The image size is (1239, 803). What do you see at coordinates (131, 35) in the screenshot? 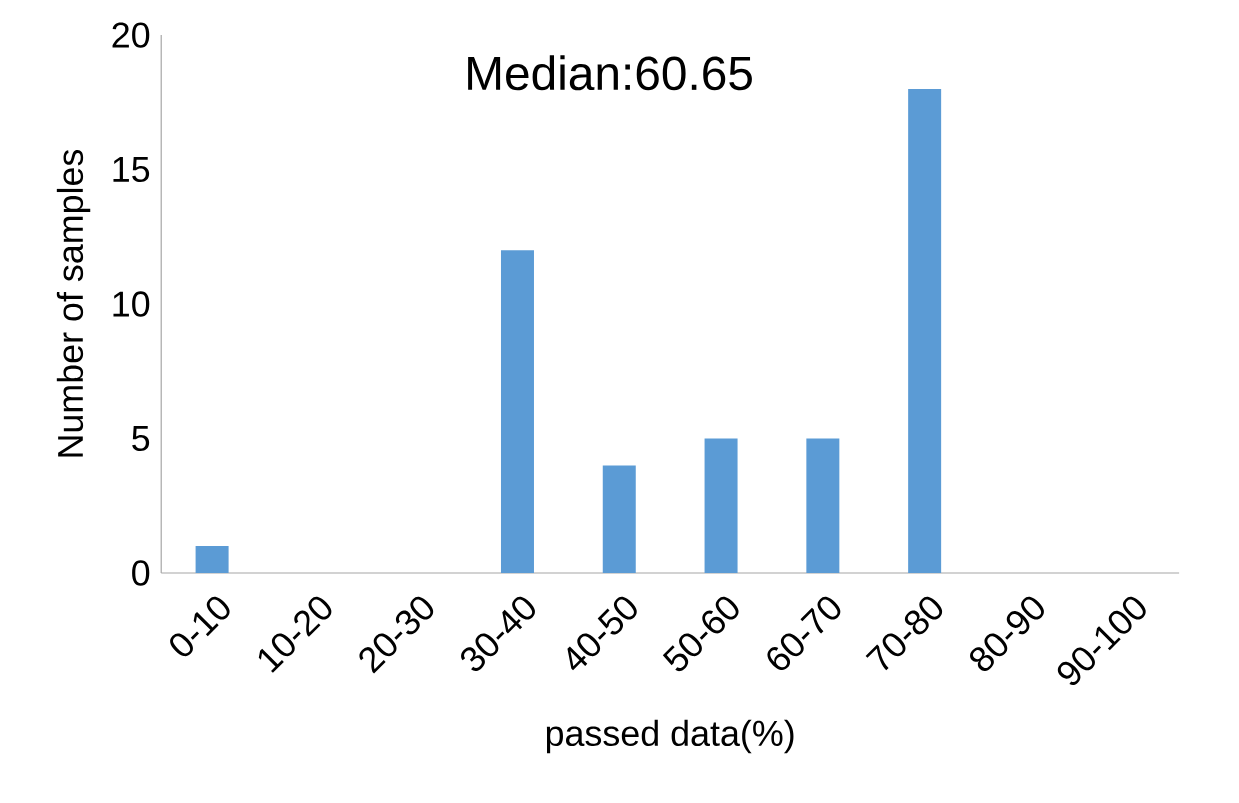
I see `y-tick-label: 20` at bounding box center [131, 35].